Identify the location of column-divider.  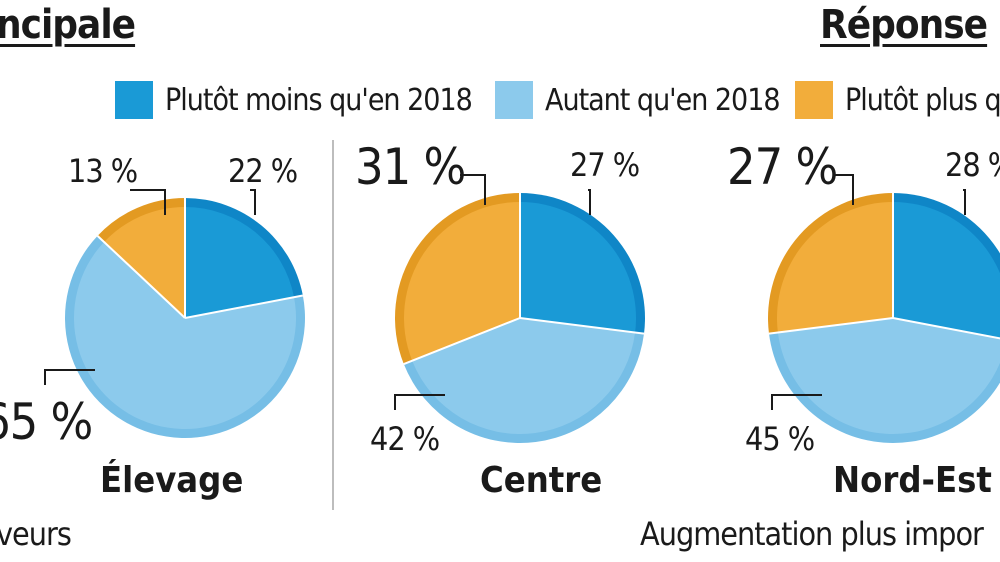
(333, 325).